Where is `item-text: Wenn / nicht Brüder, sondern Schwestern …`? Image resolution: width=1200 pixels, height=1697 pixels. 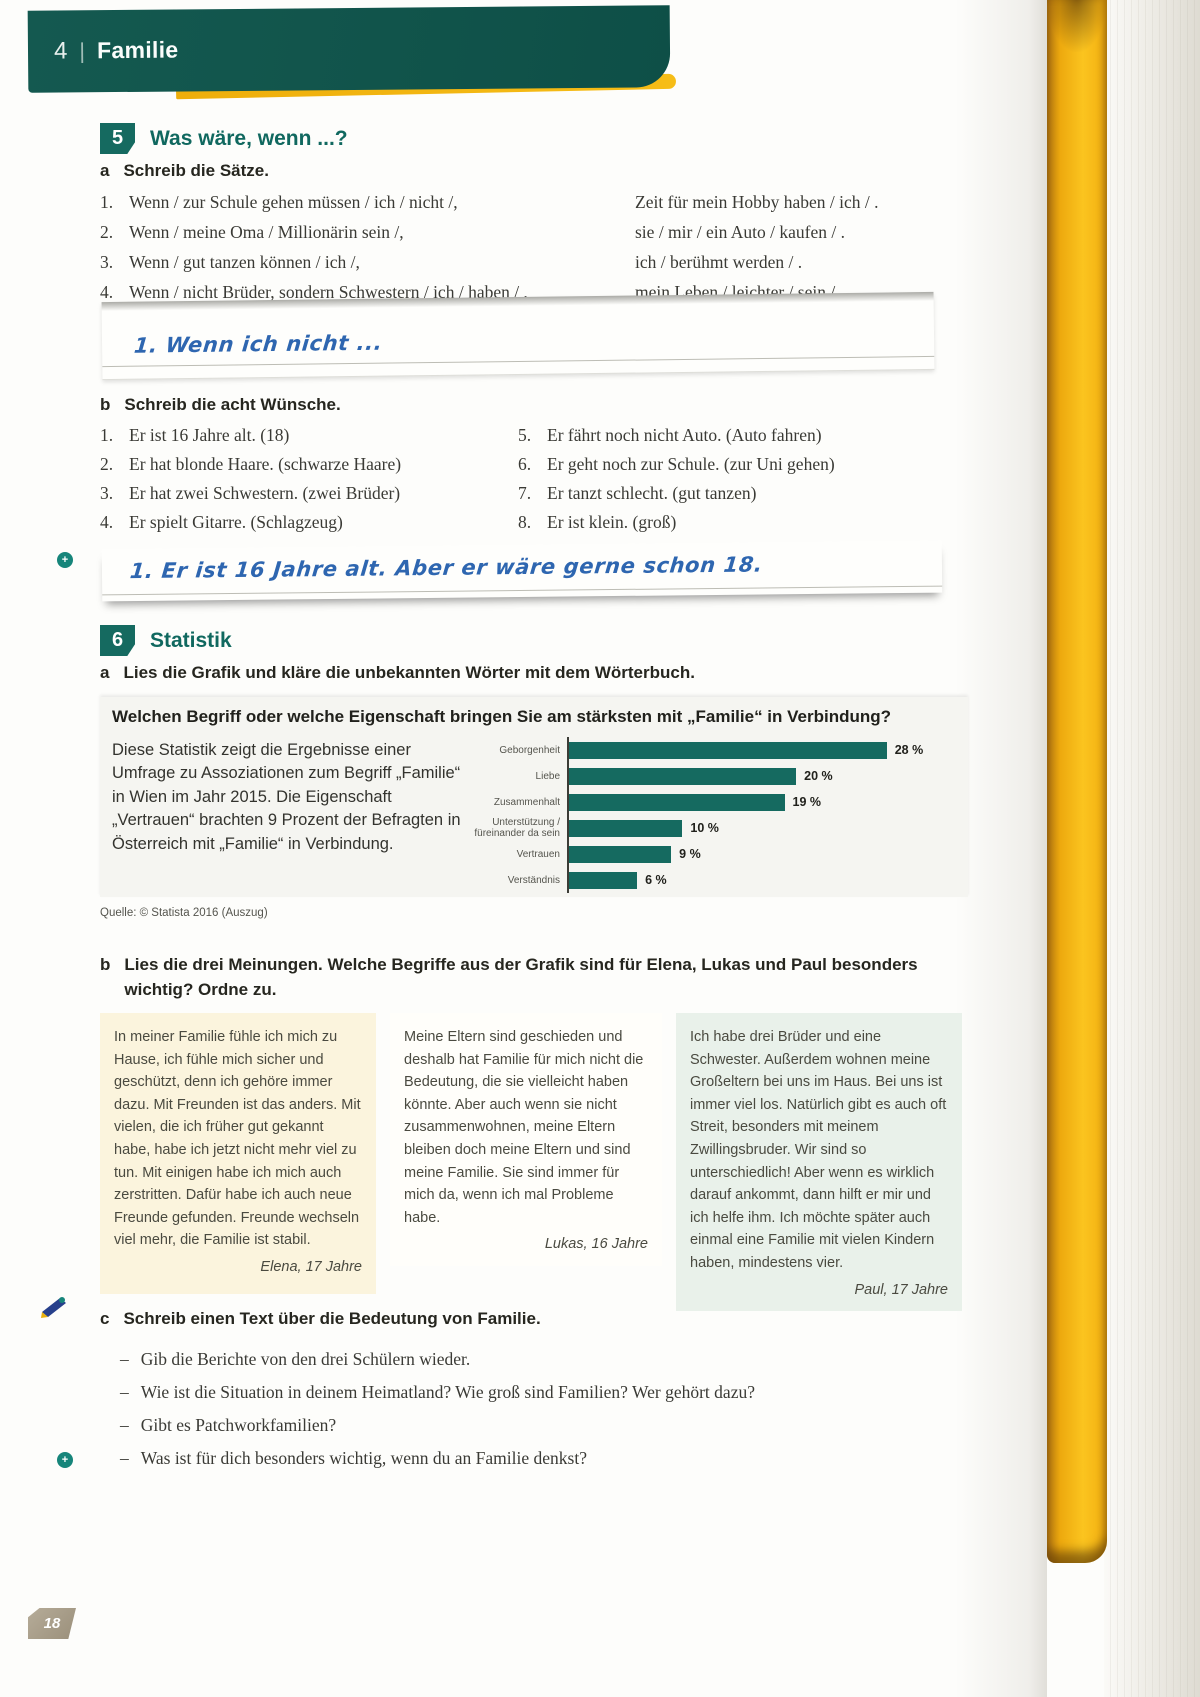 item-text: Wenn / nicht Brüder, sondern Schwestern … is located at coordinates (328, 292).